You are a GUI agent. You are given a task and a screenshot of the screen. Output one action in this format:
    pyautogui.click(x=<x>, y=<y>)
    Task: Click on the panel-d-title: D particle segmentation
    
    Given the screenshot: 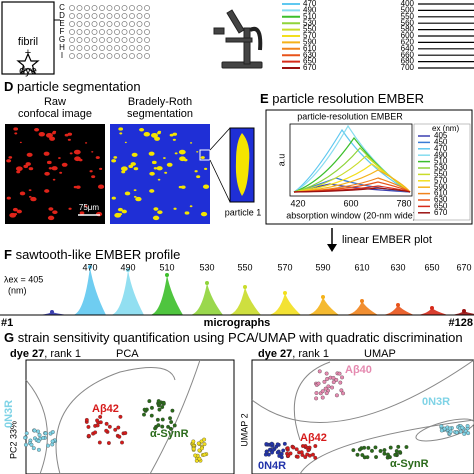 What is the action you would take?
    pyautogui.click(x=72, y=86)
    